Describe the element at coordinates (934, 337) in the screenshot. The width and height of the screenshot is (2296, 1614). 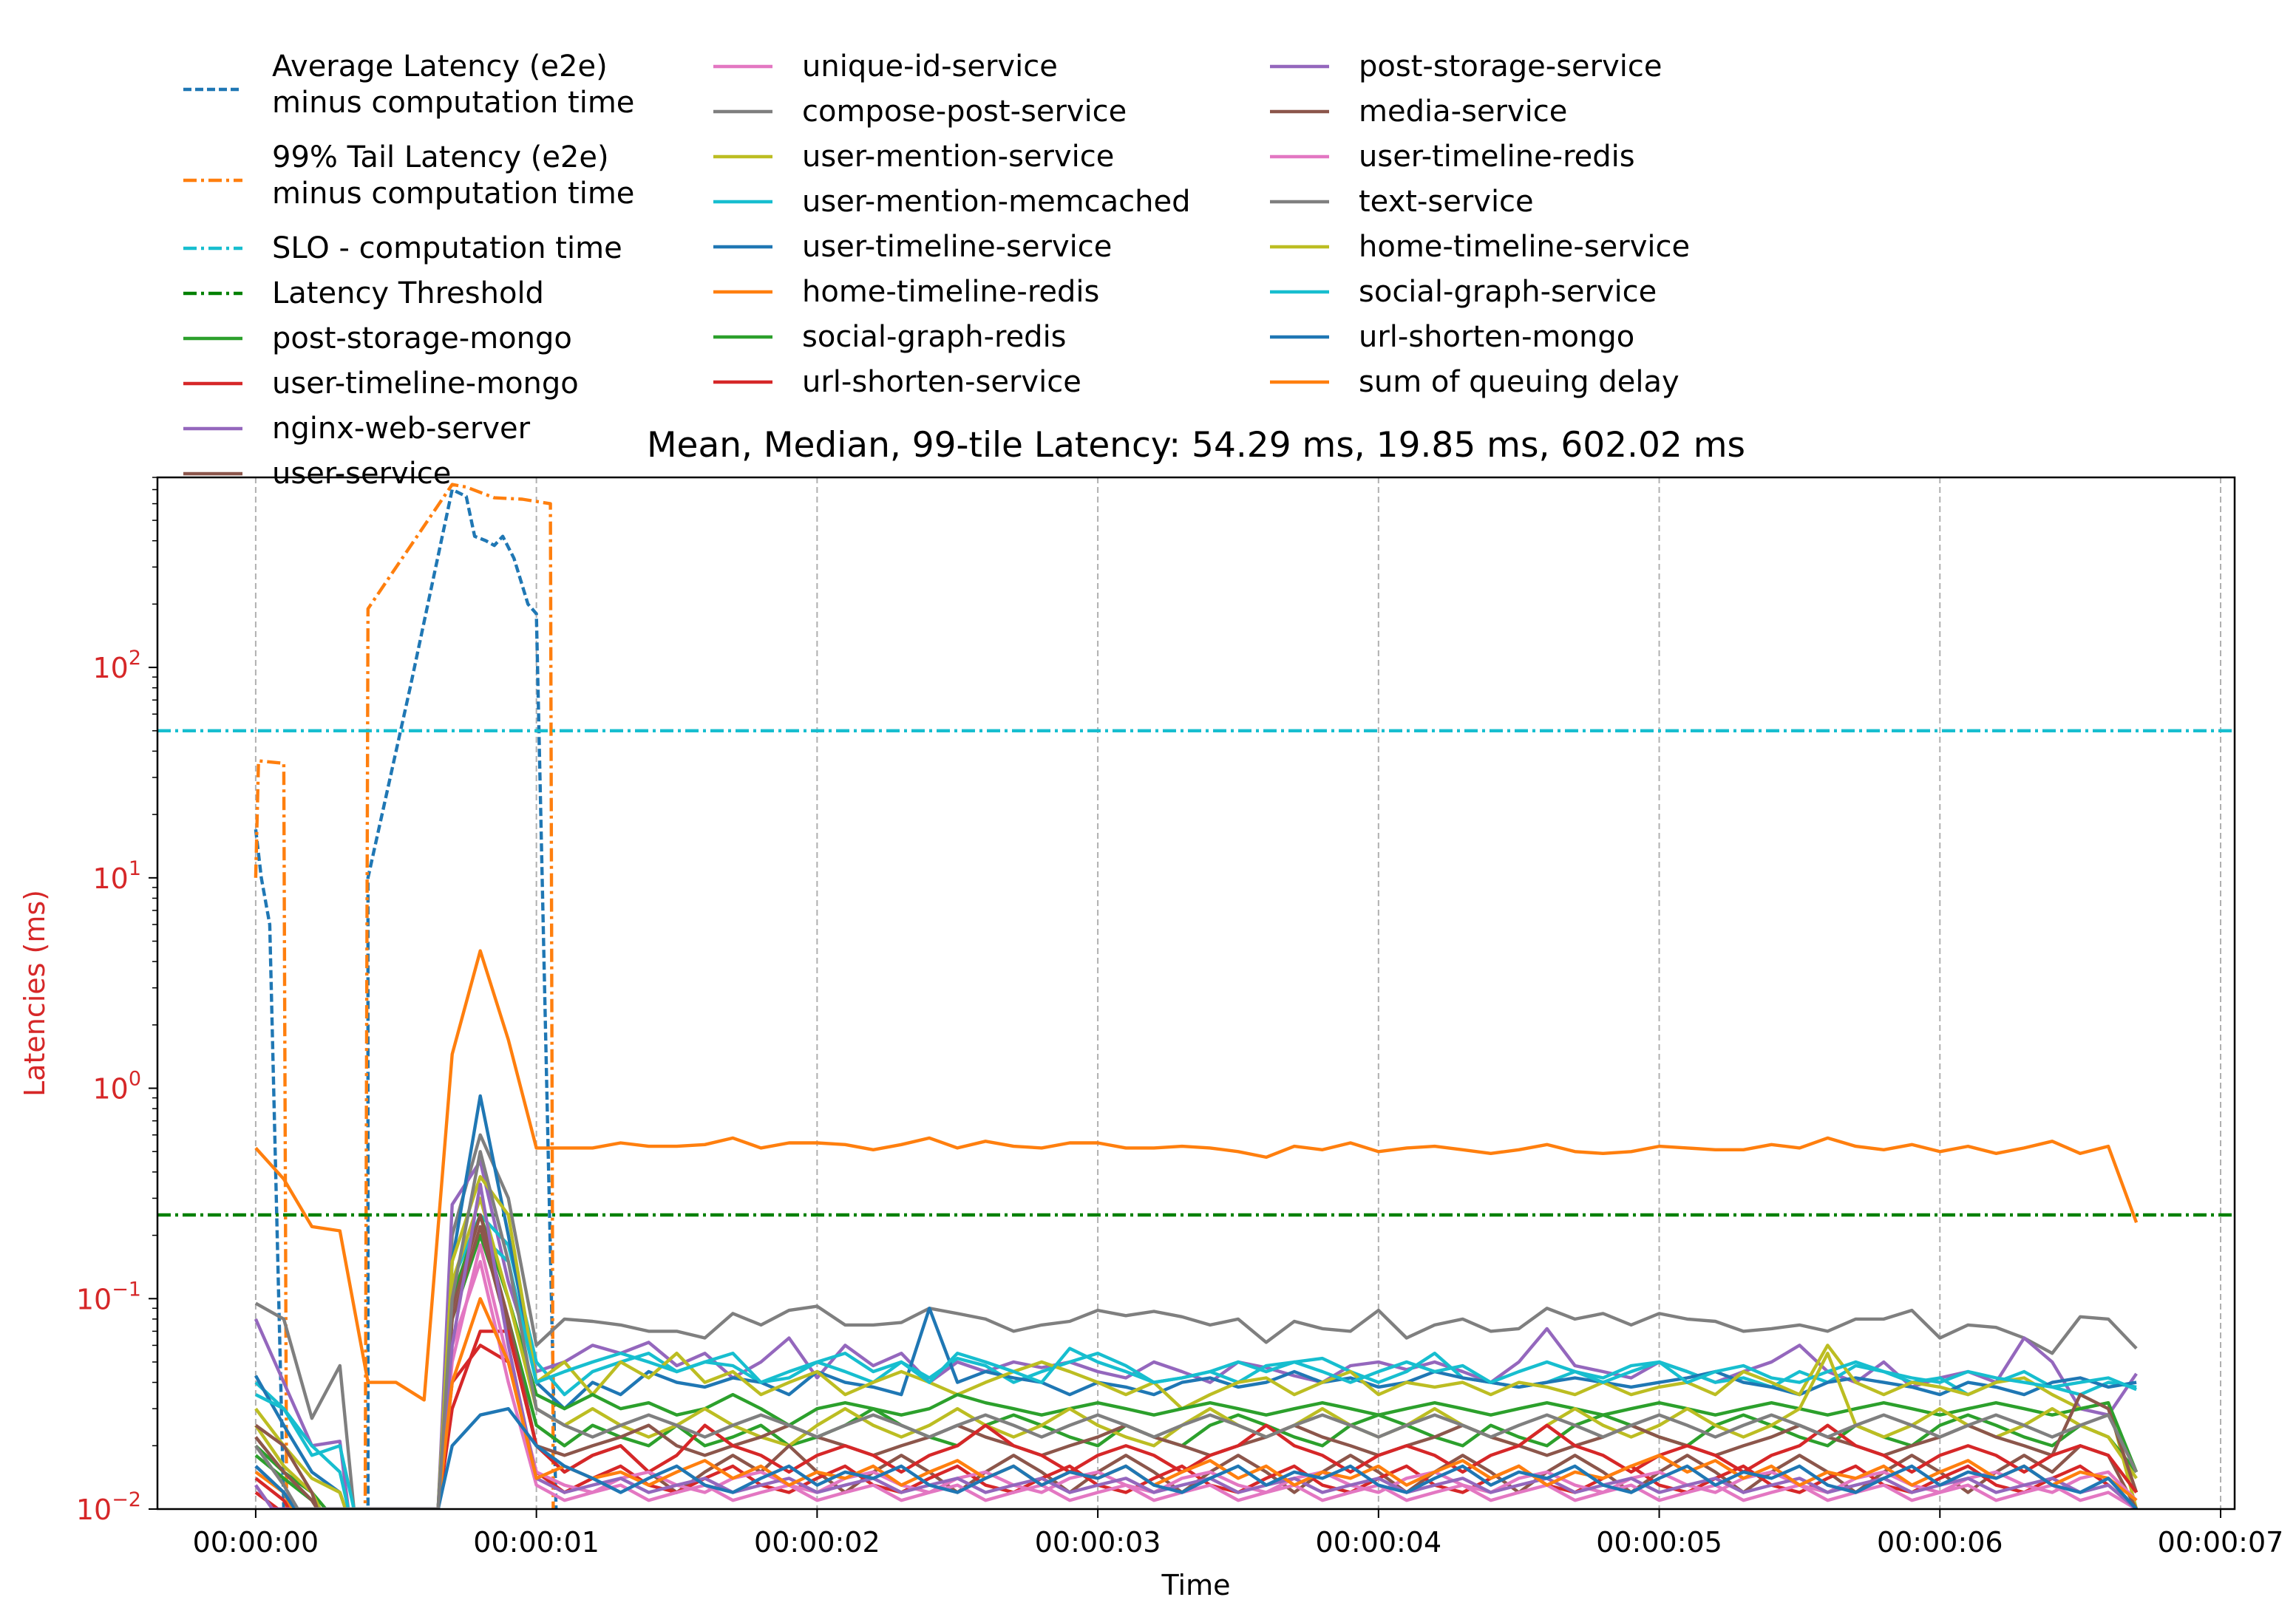
I see `legend-label: social-graph-redis` at that location.